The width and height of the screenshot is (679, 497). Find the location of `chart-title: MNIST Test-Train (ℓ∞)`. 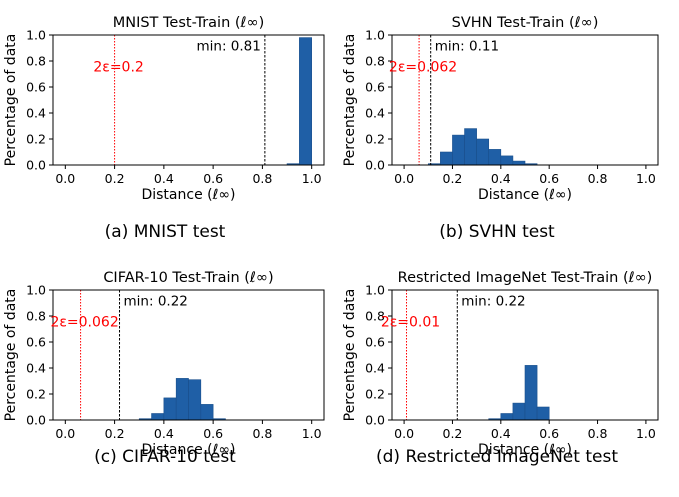

chart-title: MNIST Test-Train (ℓ∞) is located at coordinates (189, 23).